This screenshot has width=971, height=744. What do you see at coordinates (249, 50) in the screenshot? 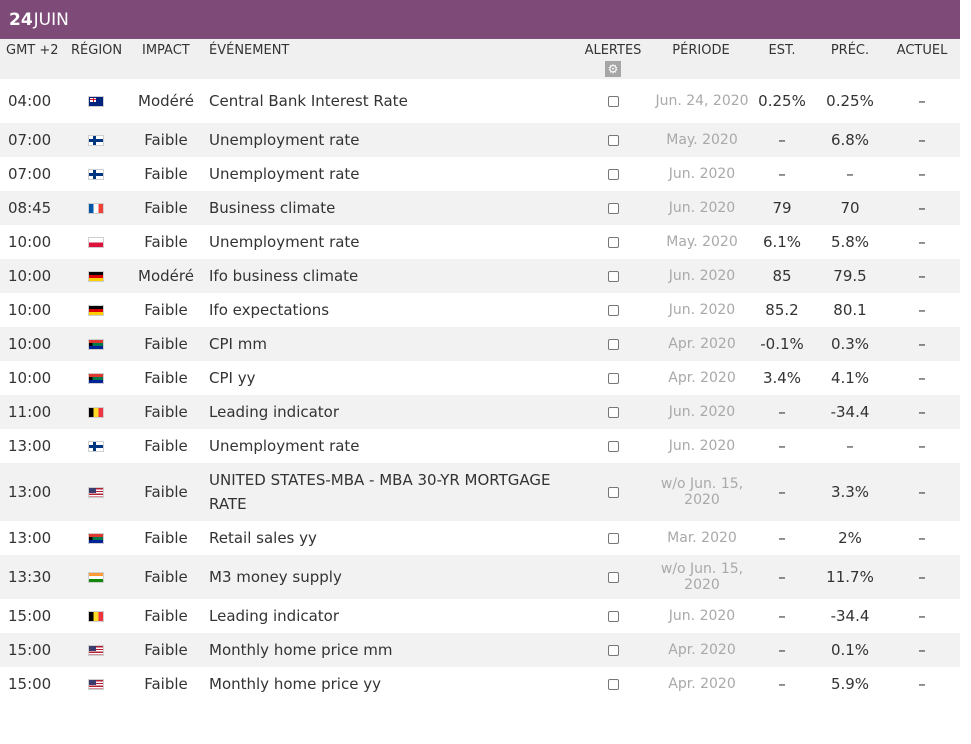
I see `col-event: ÉVÉNEMENT` at bounding box center [249, 50].